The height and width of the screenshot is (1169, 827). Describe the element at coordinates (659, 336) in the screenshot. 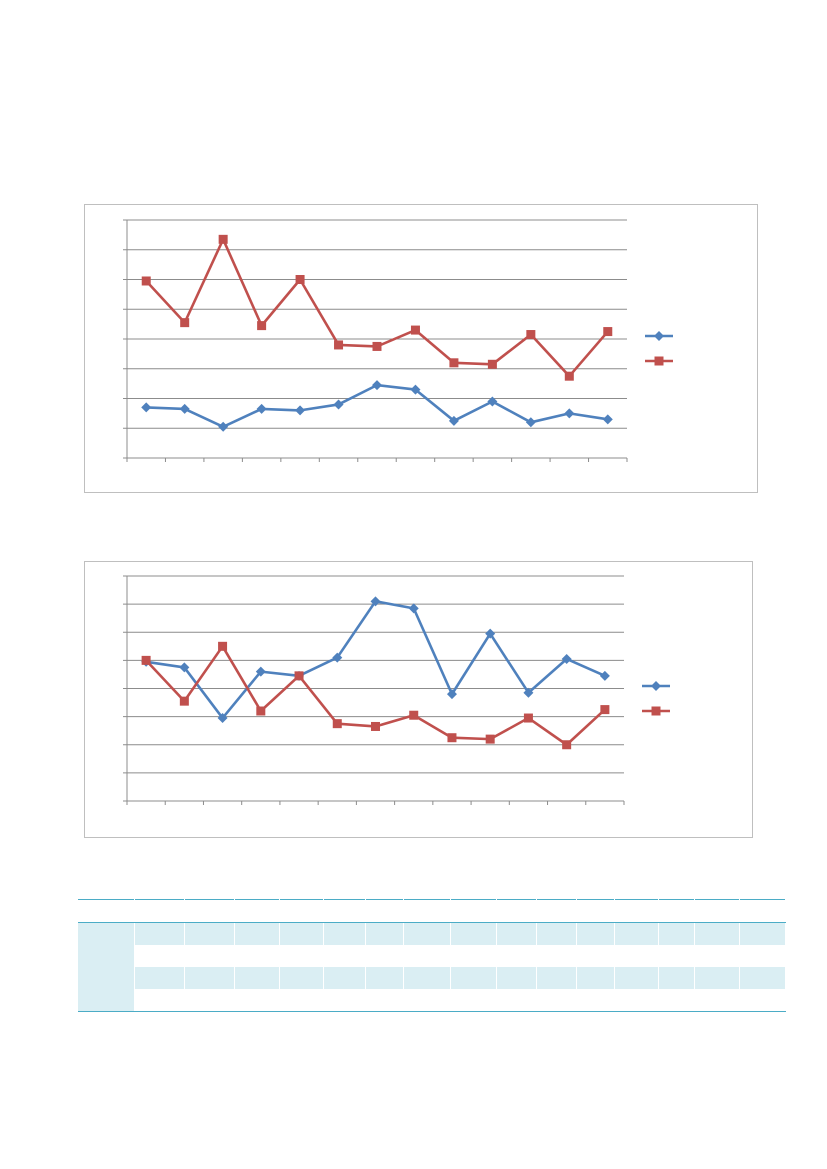

I see `legend-1-marker` at that location.